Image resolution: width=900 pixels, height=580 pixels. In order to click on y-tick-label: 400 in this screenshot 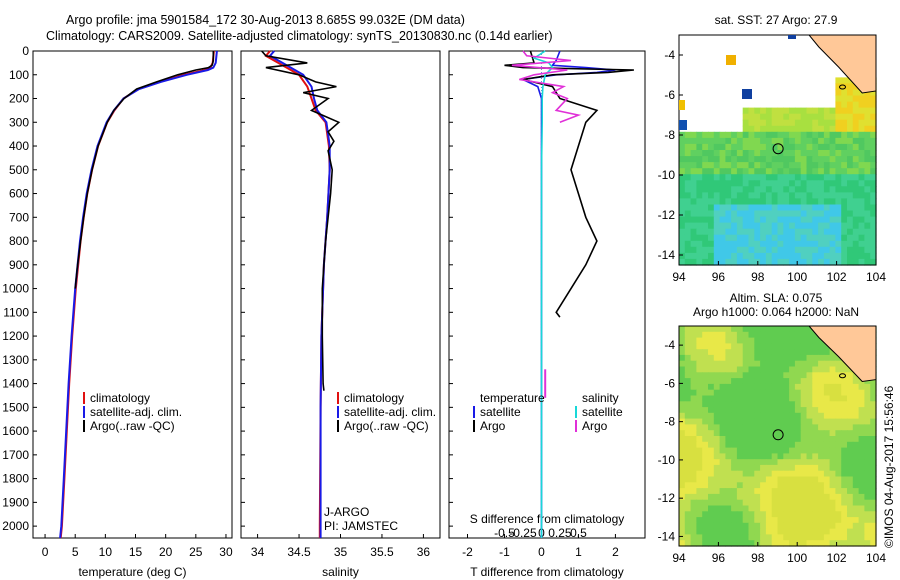, I will do `click(19, 146)`.